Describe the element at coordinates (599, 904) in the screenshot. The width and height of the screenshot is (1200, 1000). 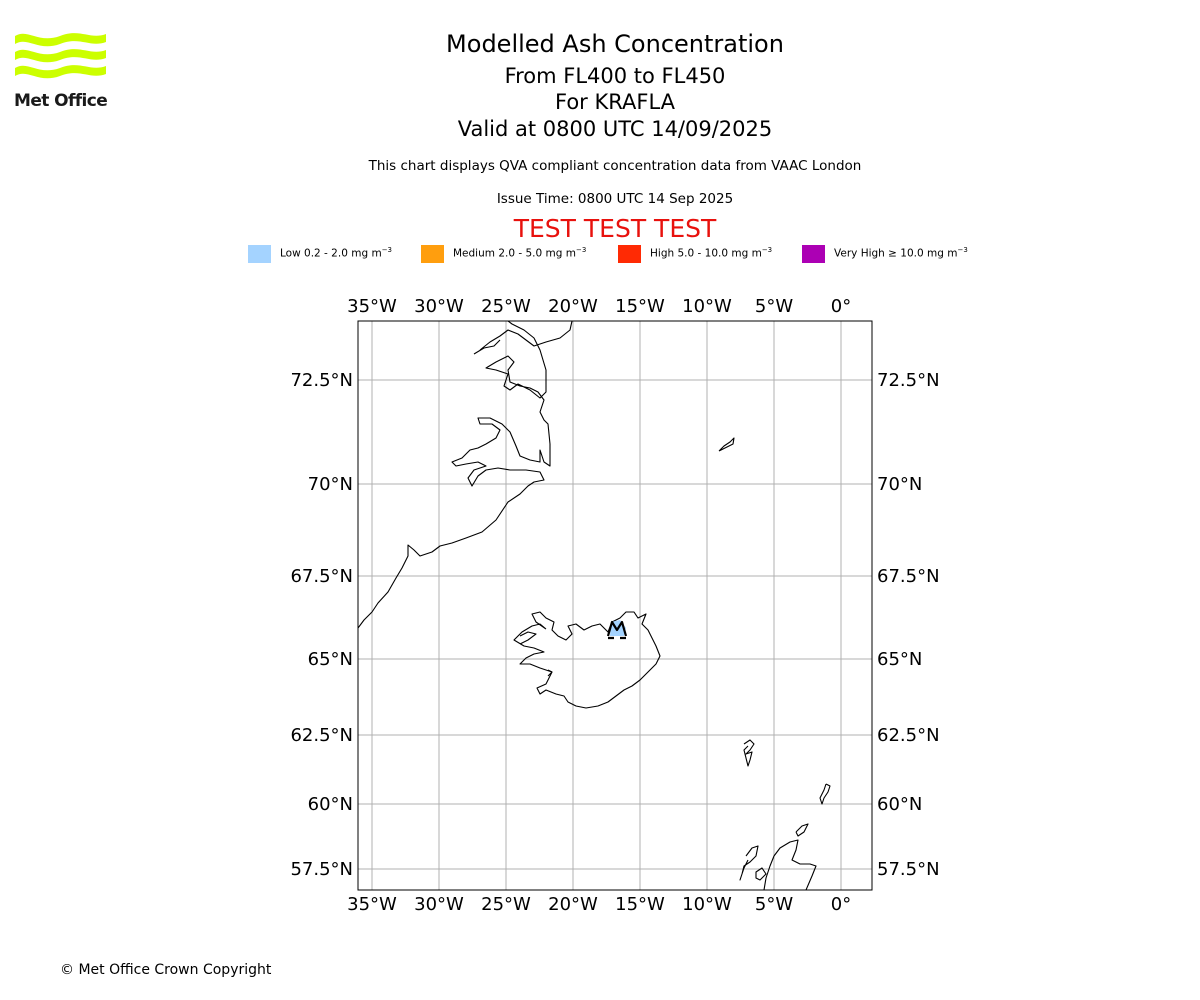
I see `longitude-labels-bottom: 35°W 30°W 25°W 20°W 15°W 10°W 5°W 0°` at that location.